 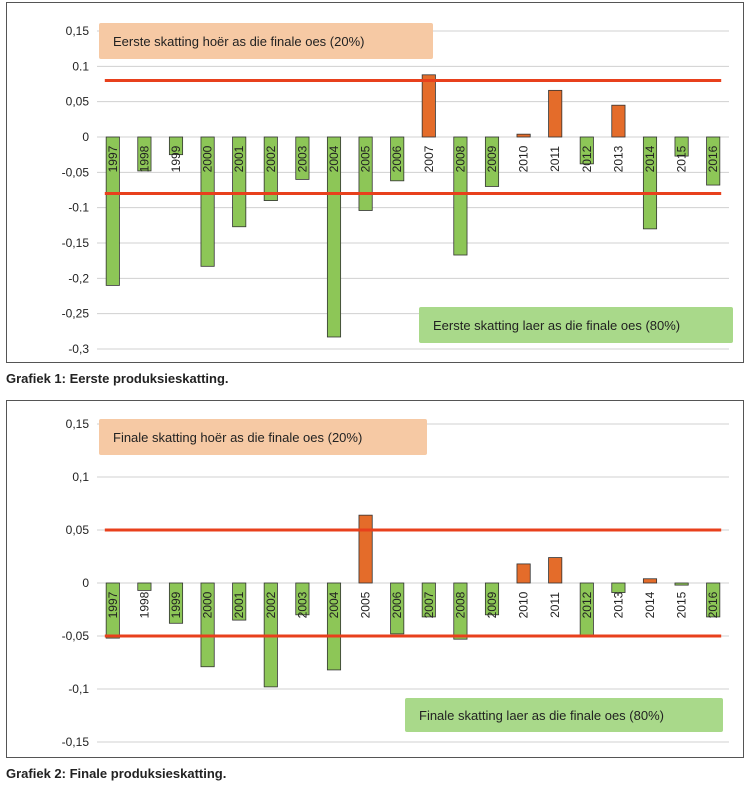 What do you see at coordinates (555, 605) in the screenshot?
I see `x-category-label: 2011` at bounding box center [555, 605].